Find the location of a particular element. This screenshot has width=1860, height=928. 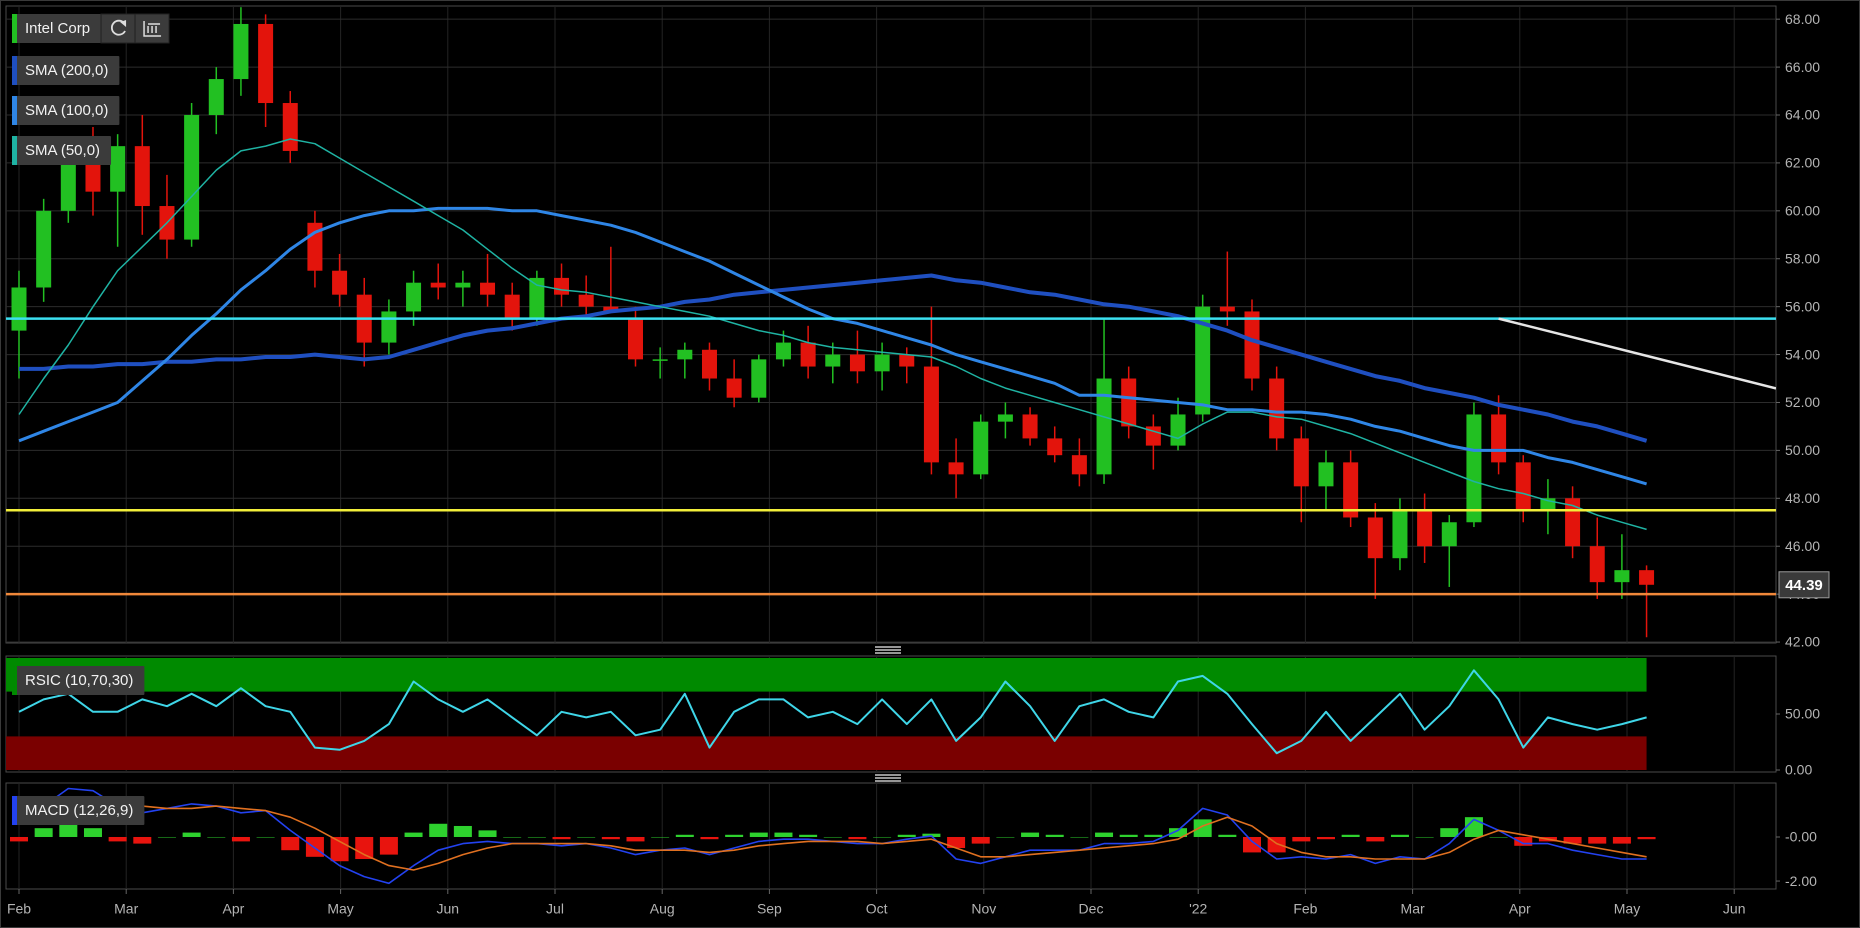

settings-icon is located at coordinates (152, 29).